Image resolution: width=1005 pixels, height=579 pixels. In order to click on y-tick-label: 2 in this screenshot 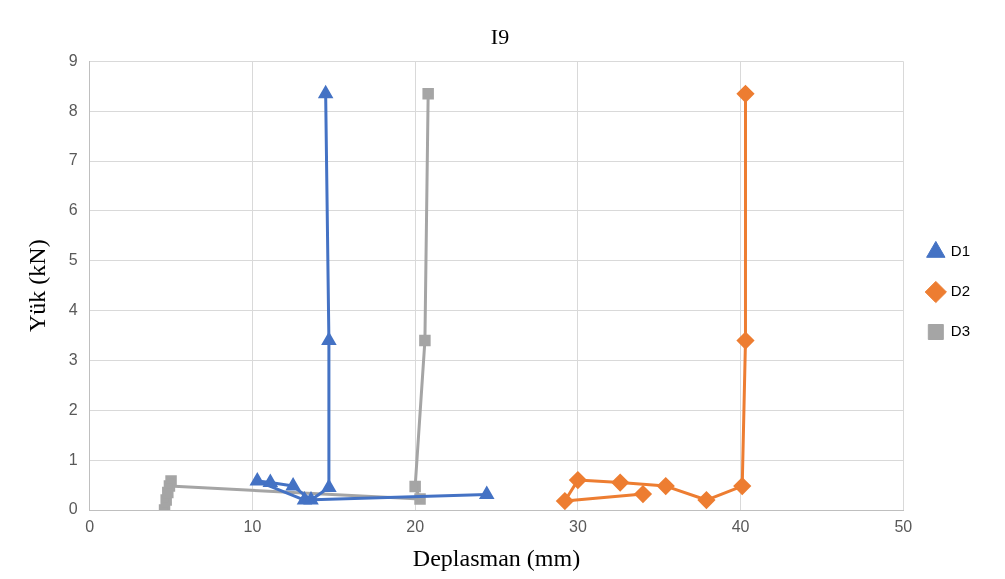, I will do `click(73, 409)`.